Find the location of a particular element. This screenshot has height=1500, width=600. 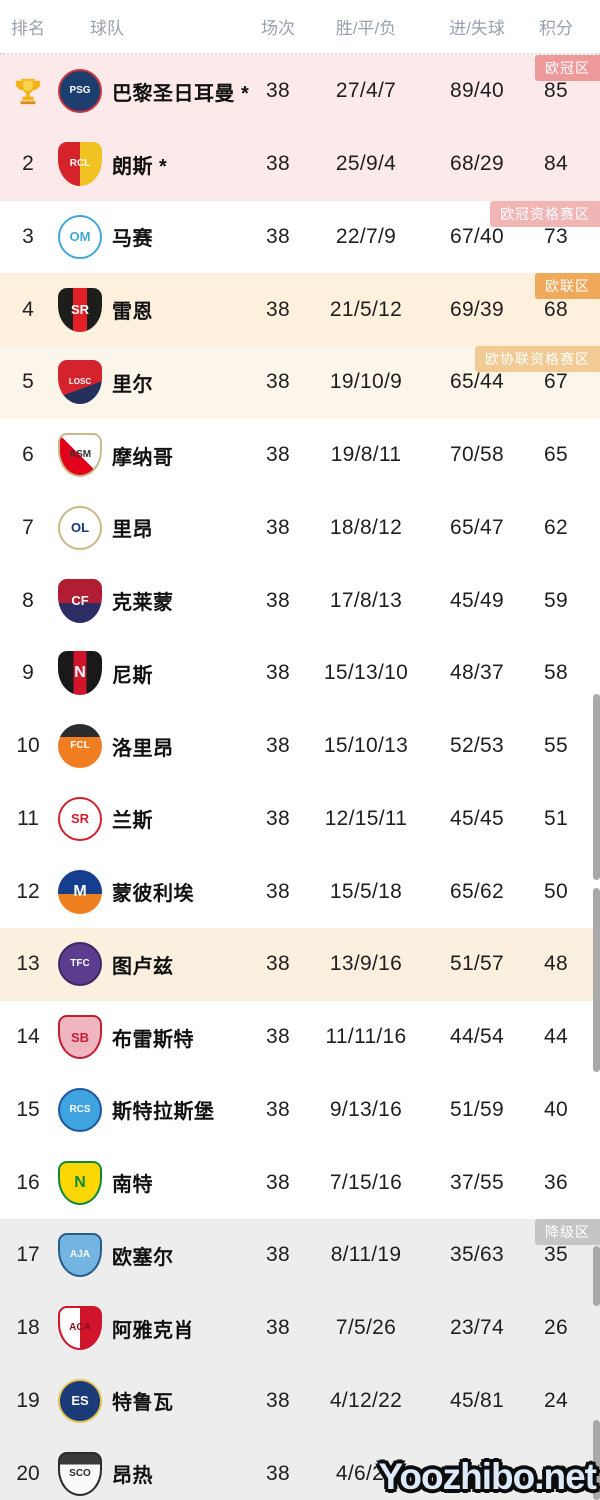

team-name: 蒙彼利埃 is located at coordinates (153, 894).